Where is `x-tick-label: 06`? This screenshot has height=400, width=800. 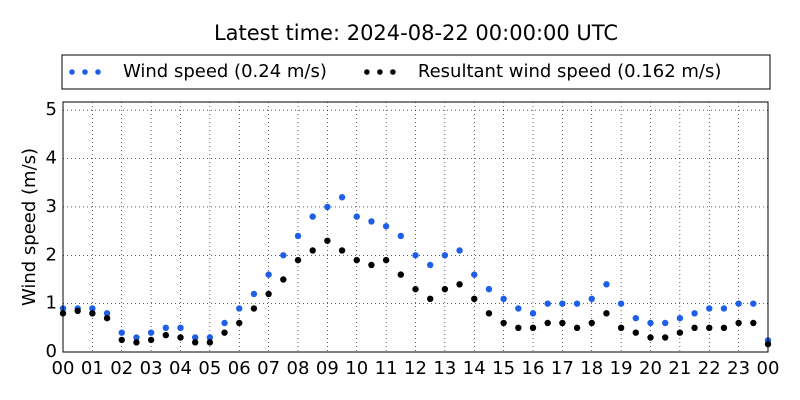
x-tick-label: 06 is located at coordinates (239, 368).